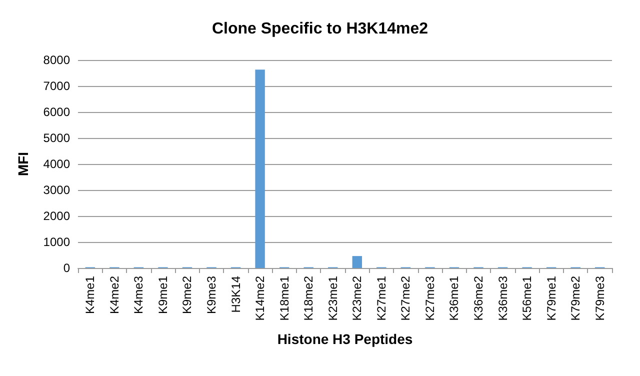 Image resolution: width=640 pixels, height=376 pixels. Describe the element at coordinates (454, 298) in the screenshot. I see `x-tick-label: K36me1` at that location.